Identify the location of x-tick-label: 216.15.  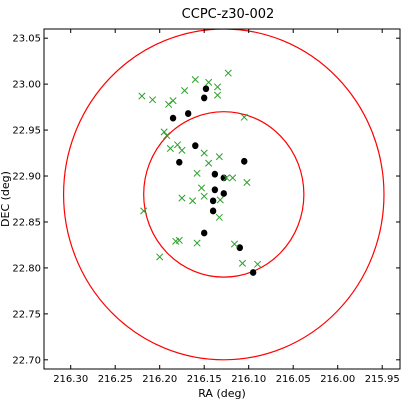
(204, 379).